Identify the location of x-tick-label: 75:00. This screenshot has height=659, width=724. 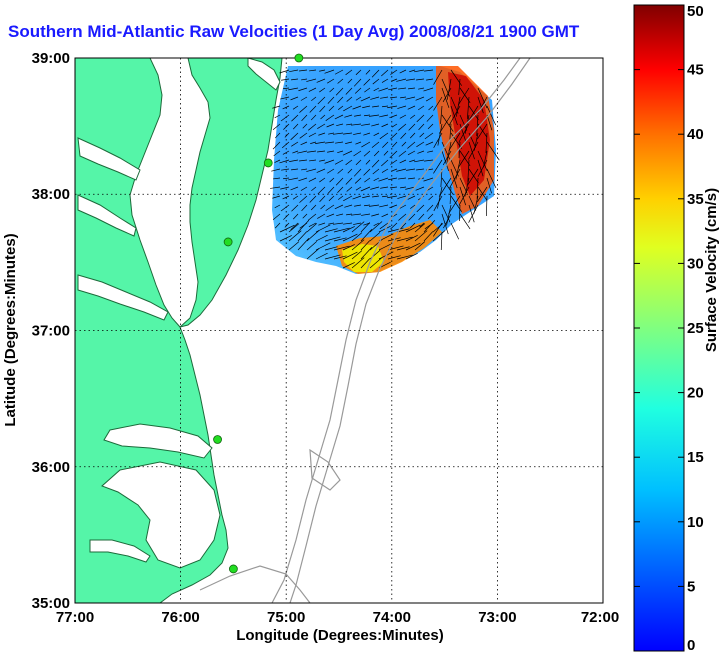
(286, 617).